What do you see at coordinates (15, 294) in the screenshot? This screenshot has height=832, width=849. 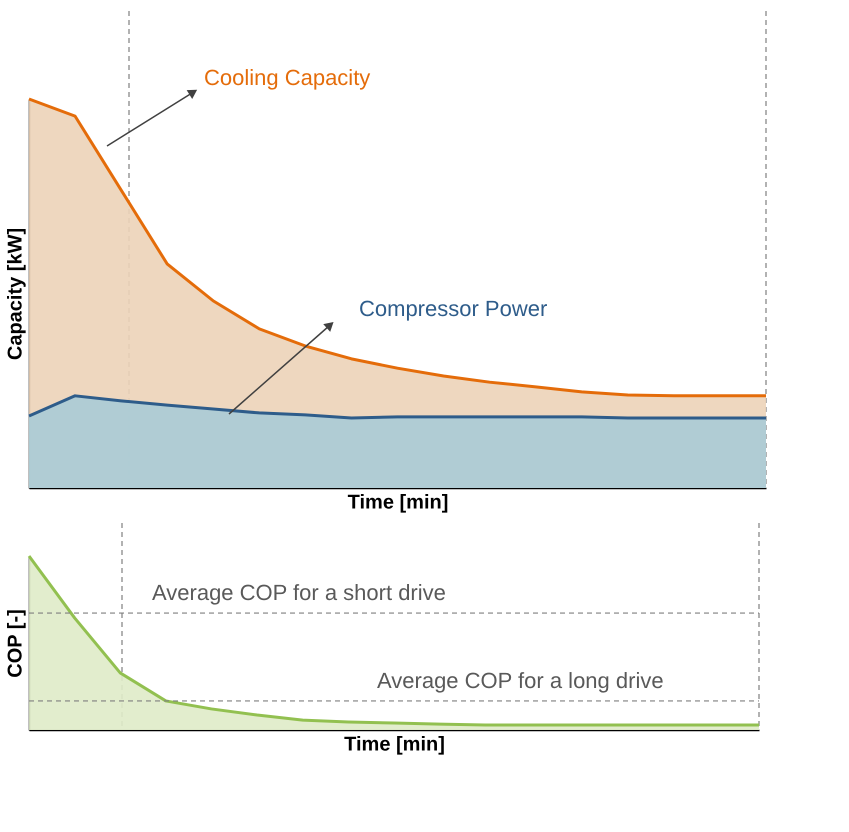 I see `y-axis-title: Capacity [kW]` at bounding box center [15, 294].